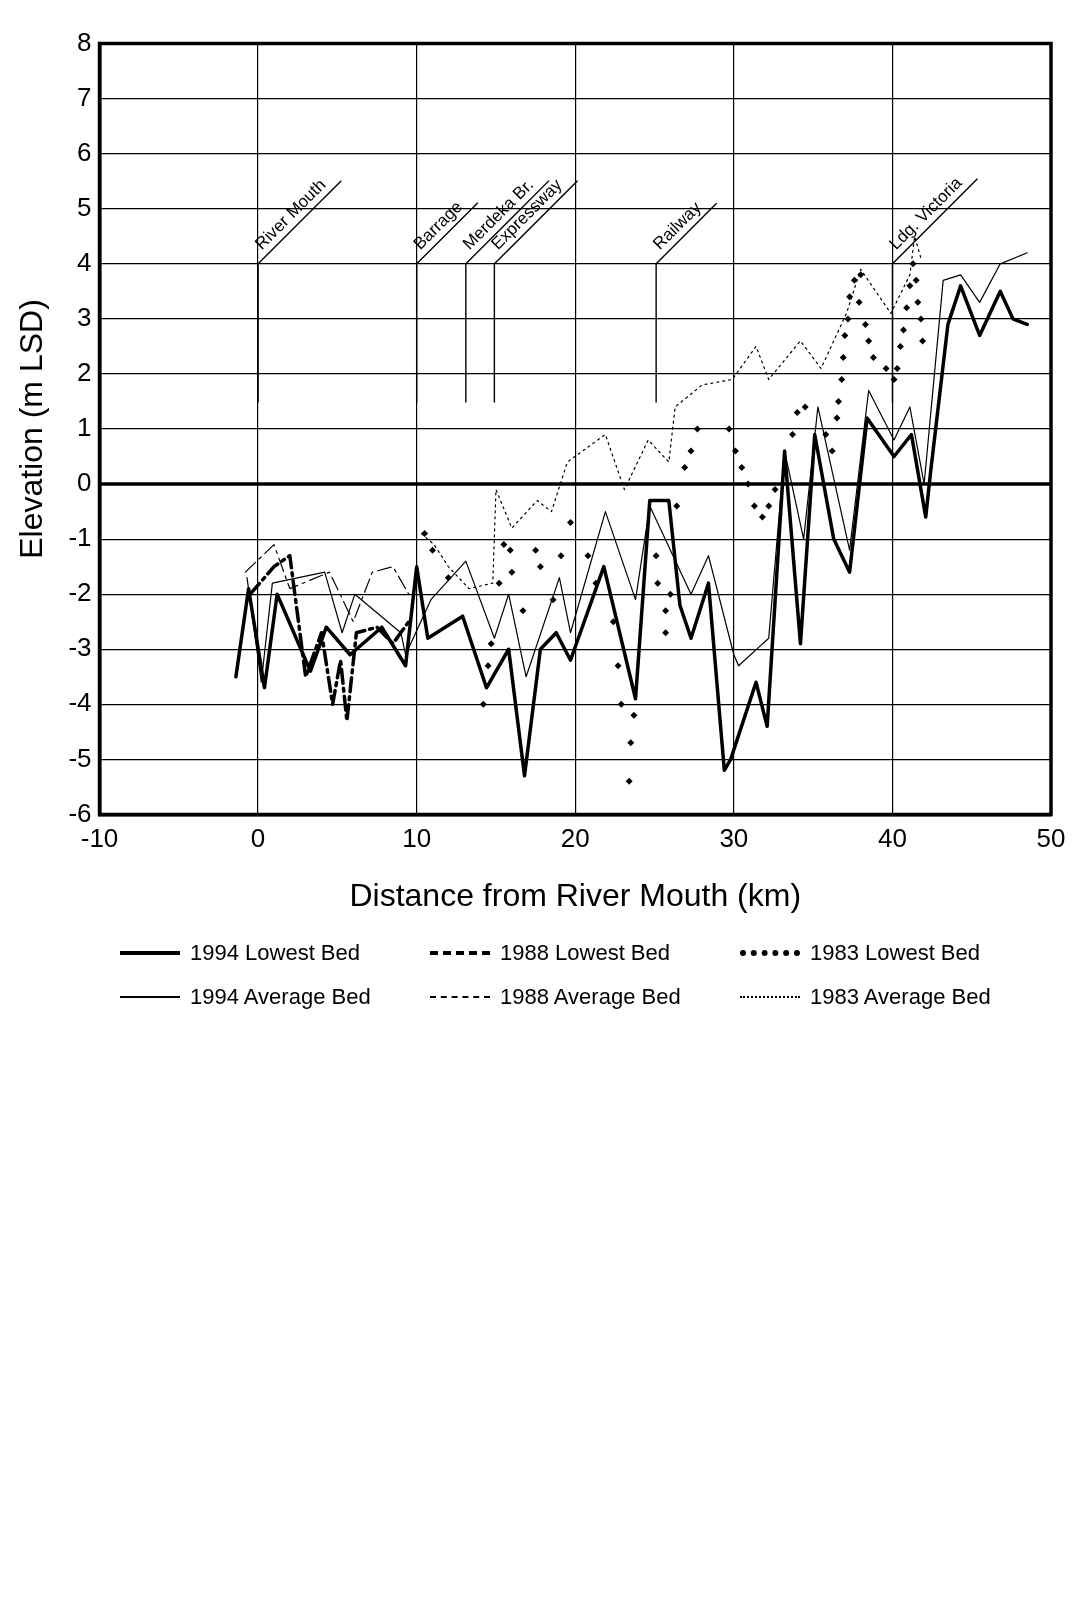 The width and height of the screenshot is (1081, 1605). Describe the element at coordinates (258, 838) in the screenshot. I see `x-tick-label: 0` at that location.